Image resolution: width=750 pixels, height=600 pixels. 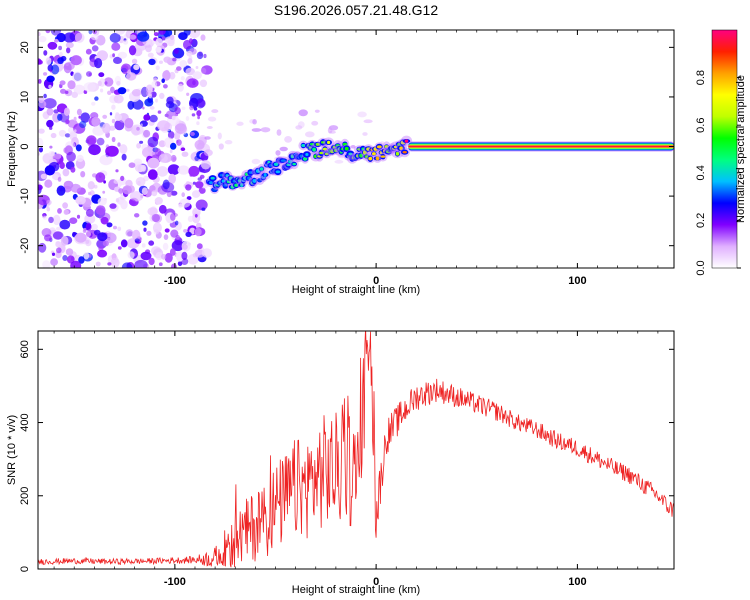 What do you see at coordinates (376, 281) in the screenshot?
I see `x-tick-label: 0` at bounding box center [376, 281].